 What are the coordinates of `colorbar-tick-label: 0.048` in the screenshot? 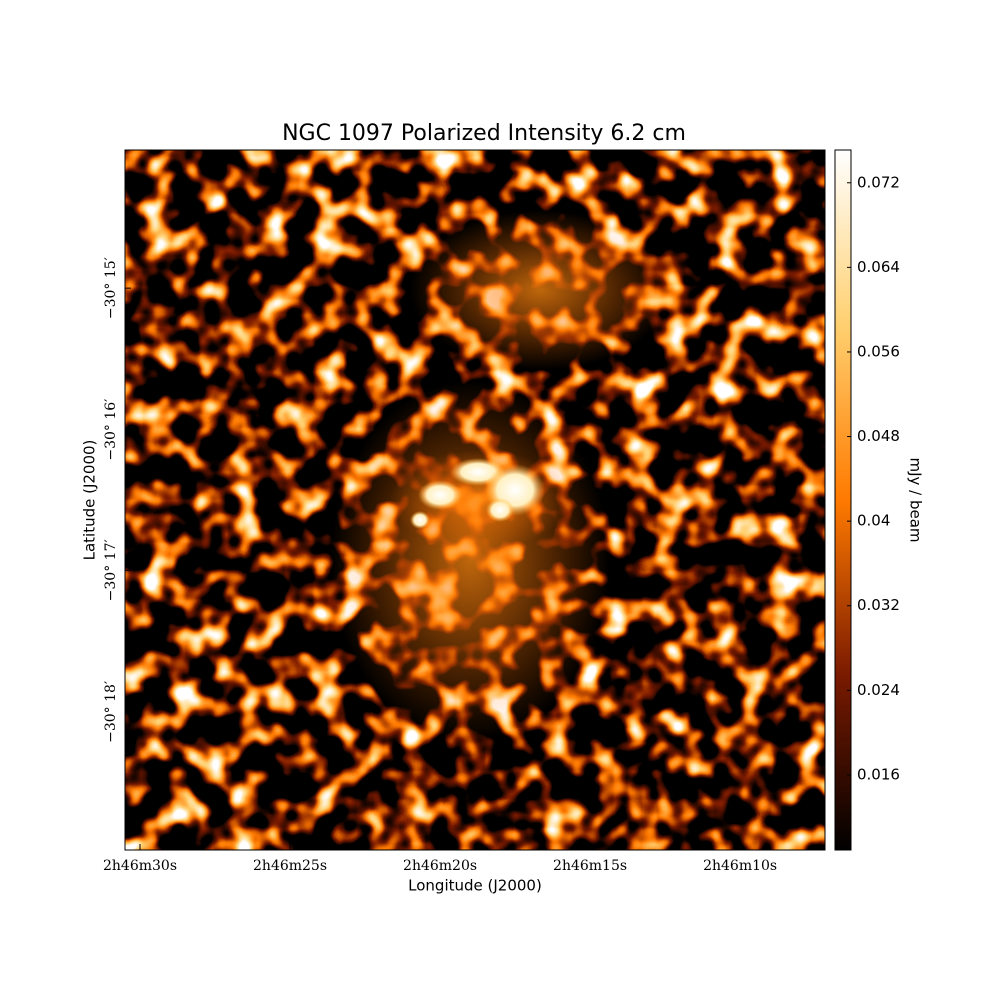 It's located at (878, 436).